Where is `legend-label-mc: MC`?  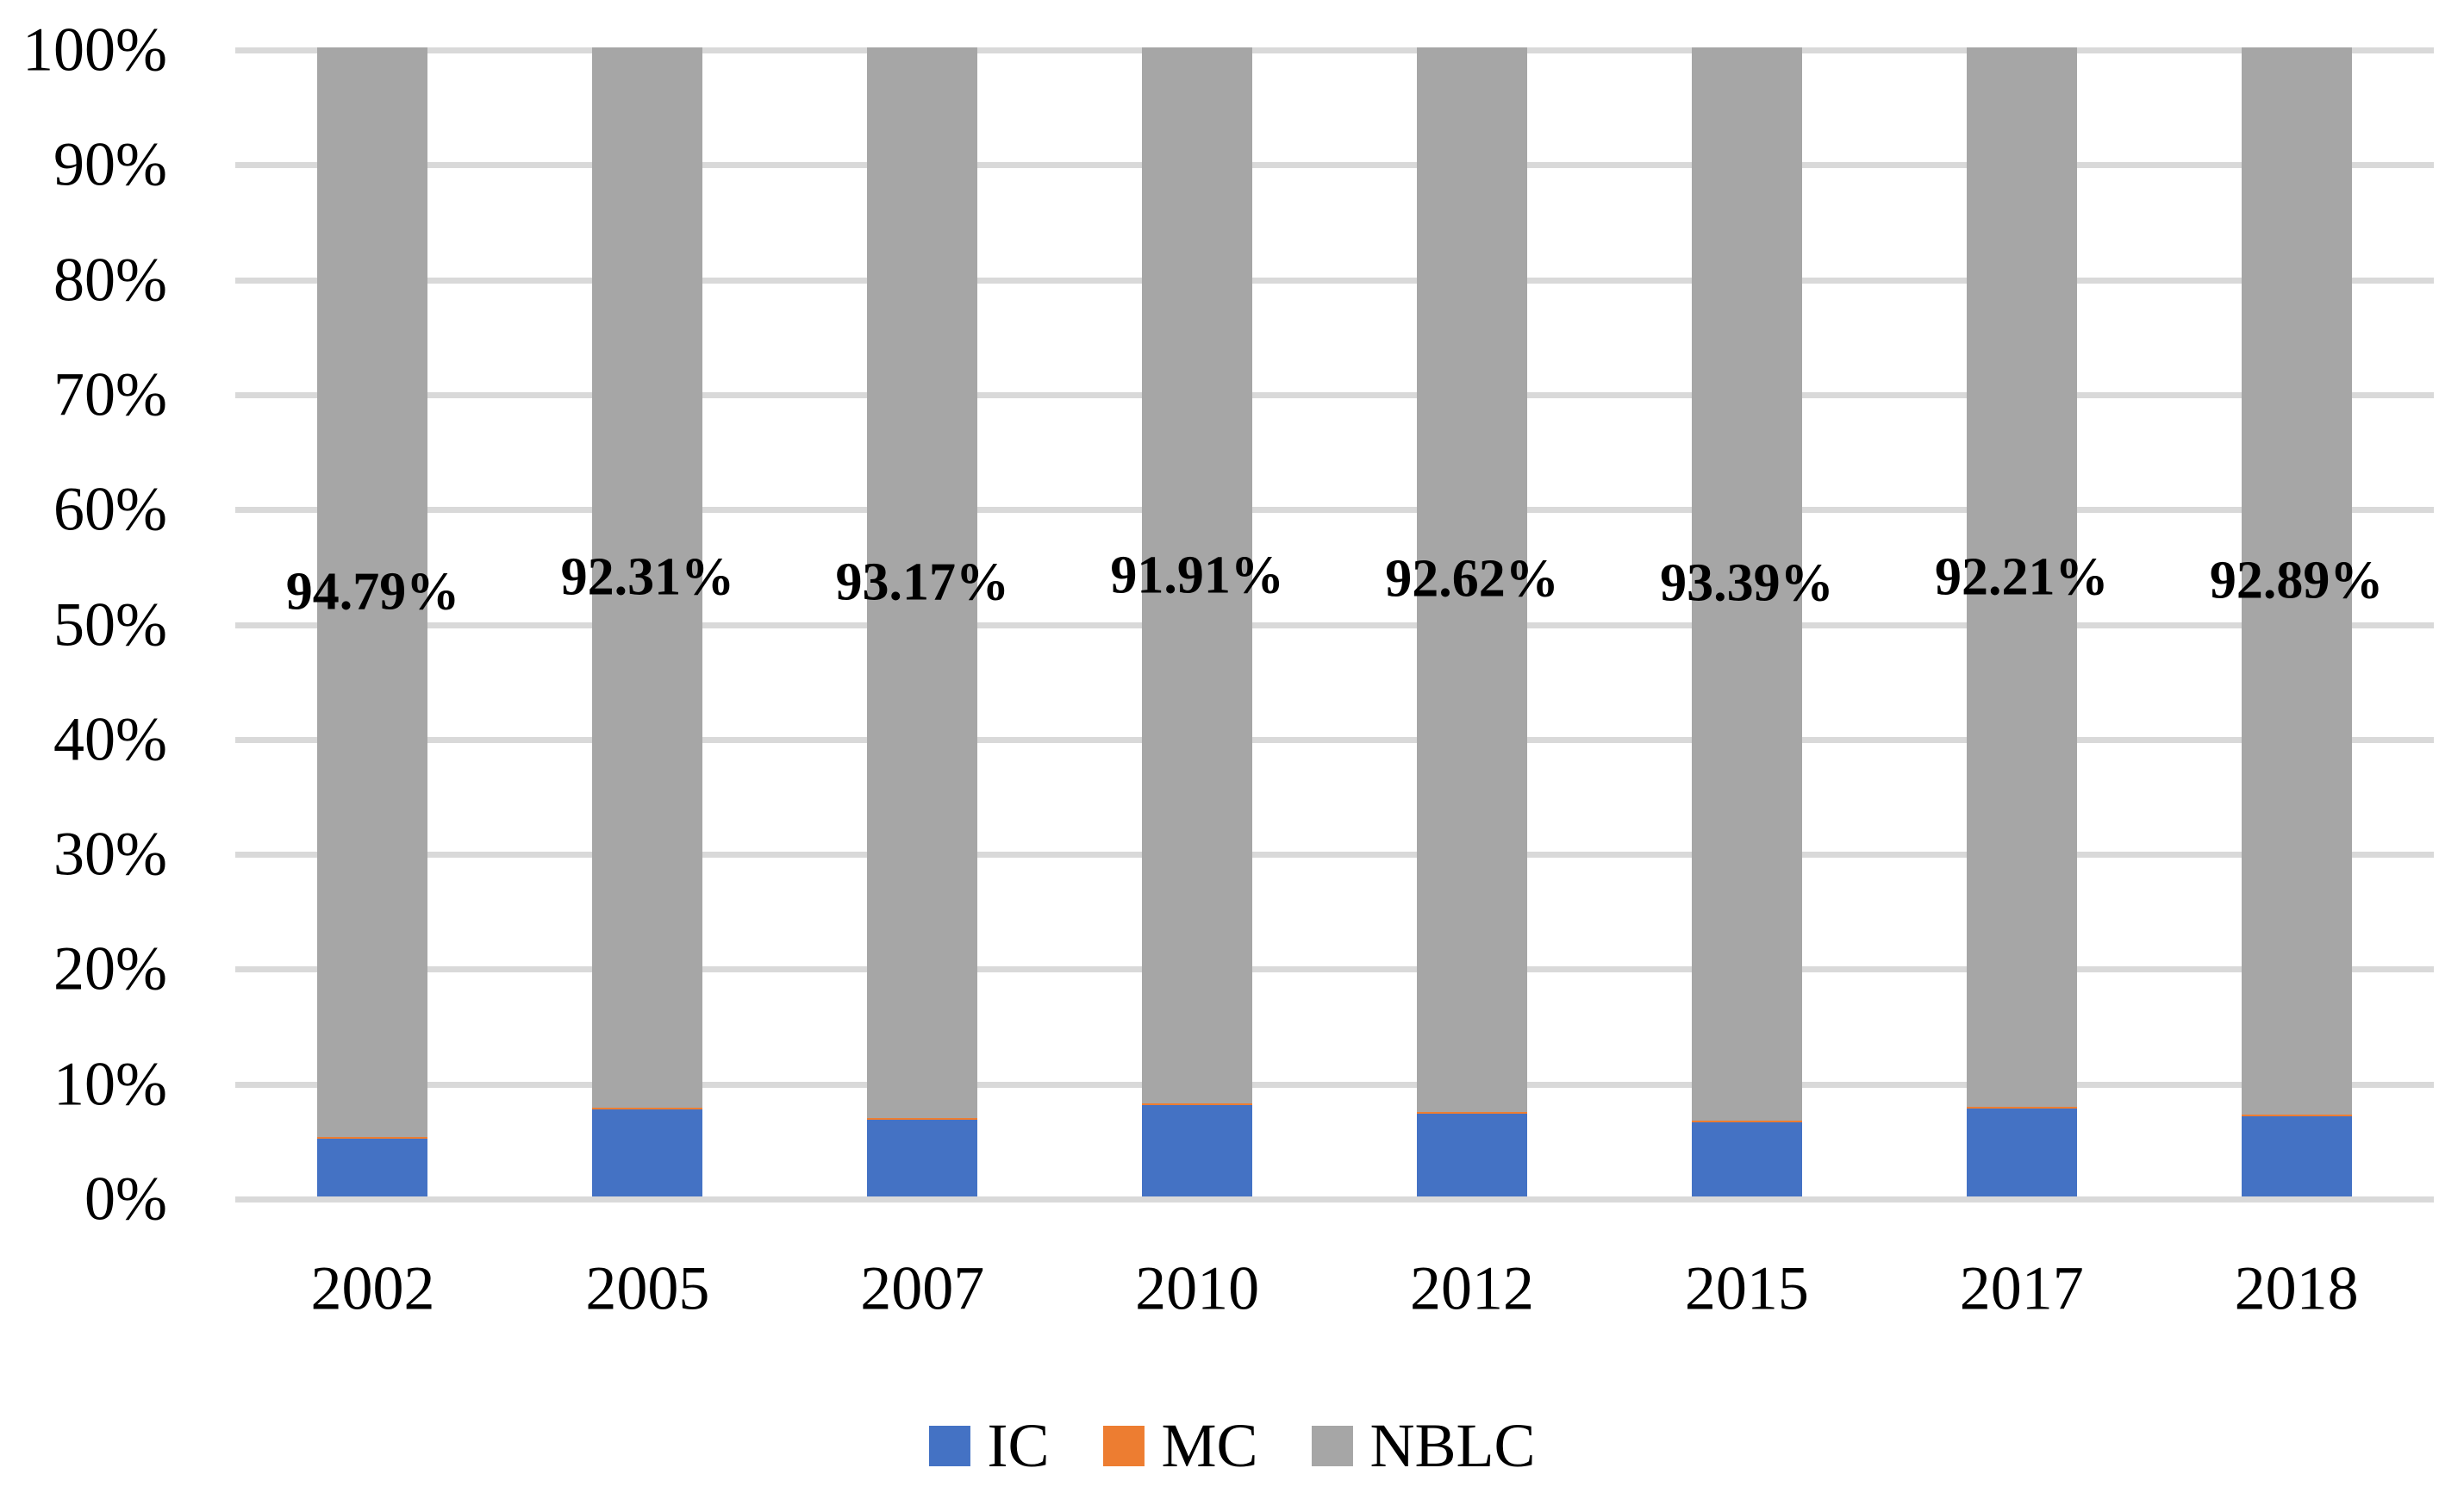 legend-label-mc: MC is located at coordinates (1209, 1446).